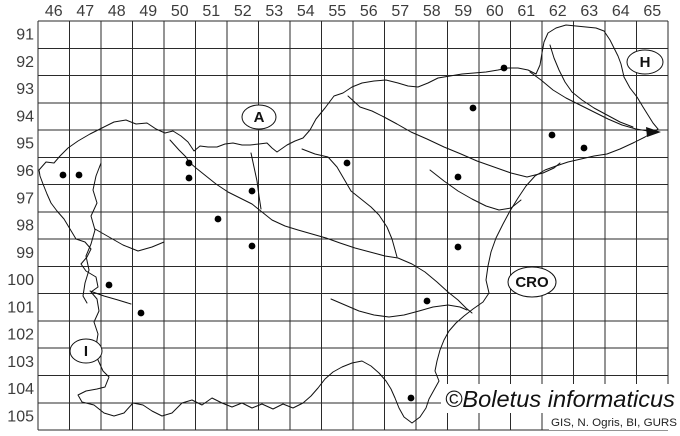 The height and width of the screenshot is (436, 680). I want to click on y-axis-label: 93, so click(25, 89).